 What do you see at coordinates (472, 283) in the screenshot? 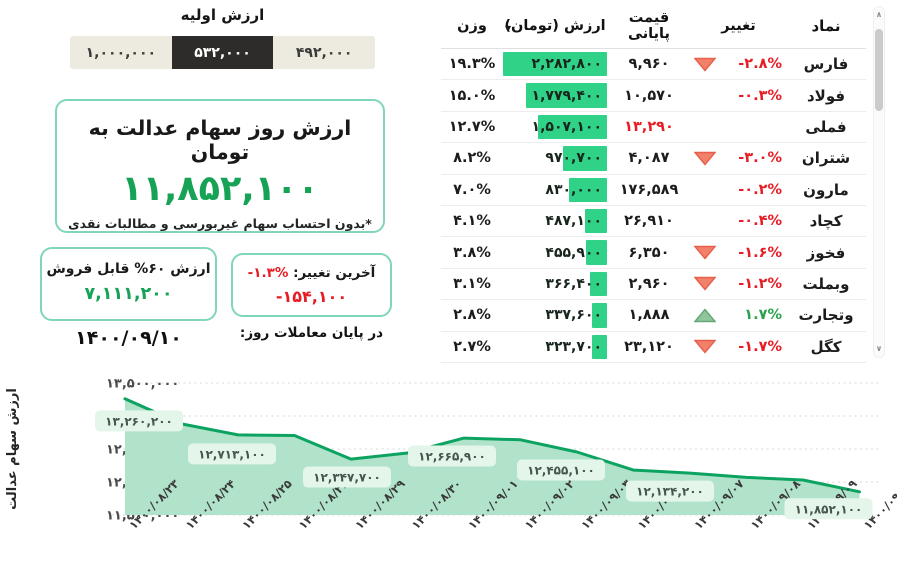
I see `weight-value: ۳.۱%` at bounding box center [472, 283].